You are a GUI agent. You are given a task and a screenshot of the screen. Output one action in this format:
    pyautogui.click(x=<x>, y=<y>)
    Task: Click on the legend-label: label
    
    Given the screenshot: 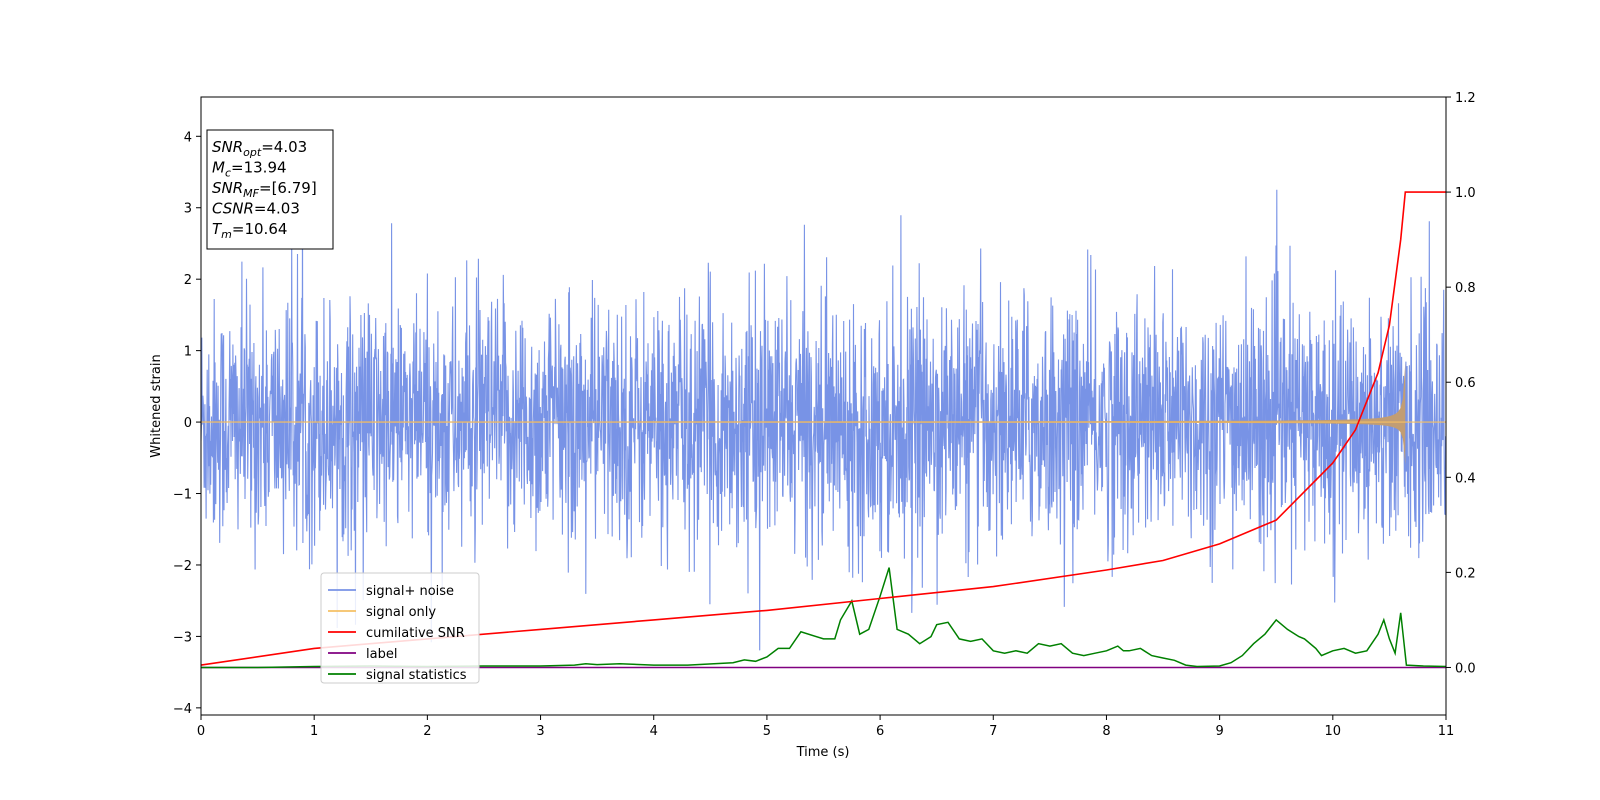 What is the action you would take?
    pyautogui.click(x=381, y=654)
    